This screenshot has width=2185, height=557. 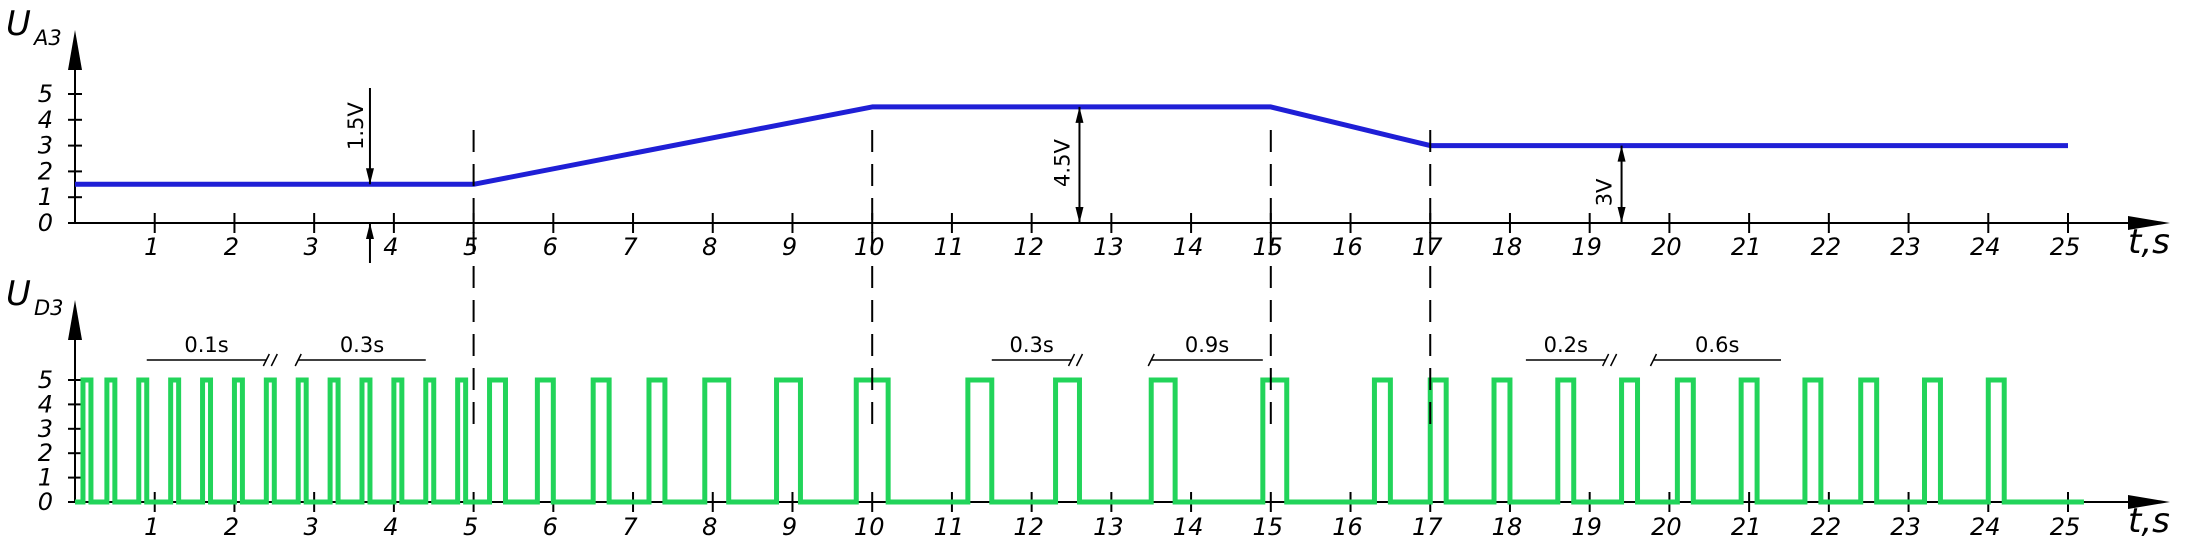 What do you see at coordinates (356, 126) in the screenshot?
I see `dimension-label: 1.5V` at bounding box center [356, 126].